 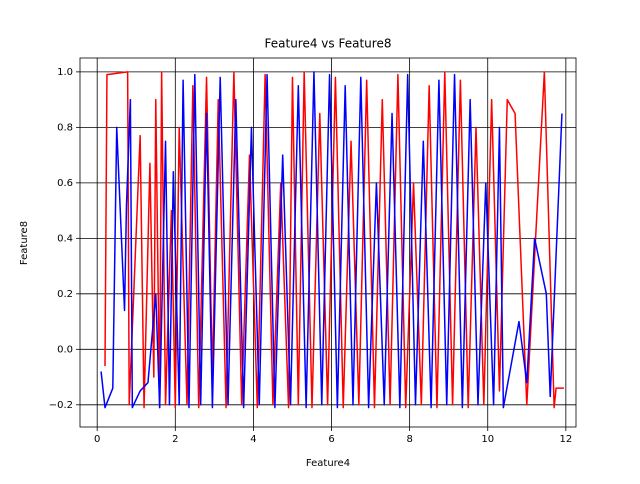 What do you see at coordinates (487, 439) in the screenshot?
I see `x-tick-label: 10` at bounding box center [487, 439].